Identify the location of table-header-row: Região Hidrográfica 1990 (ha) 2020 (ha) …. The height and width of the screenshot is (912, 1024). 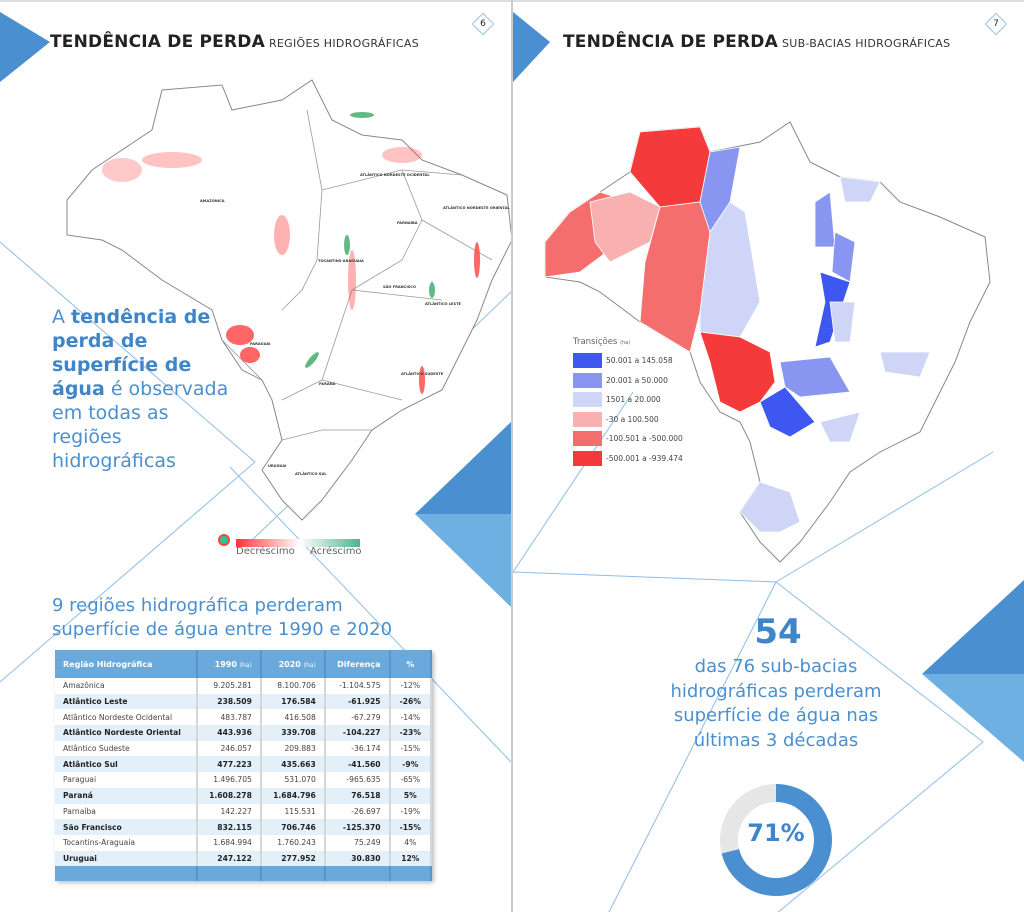
(244, 664).